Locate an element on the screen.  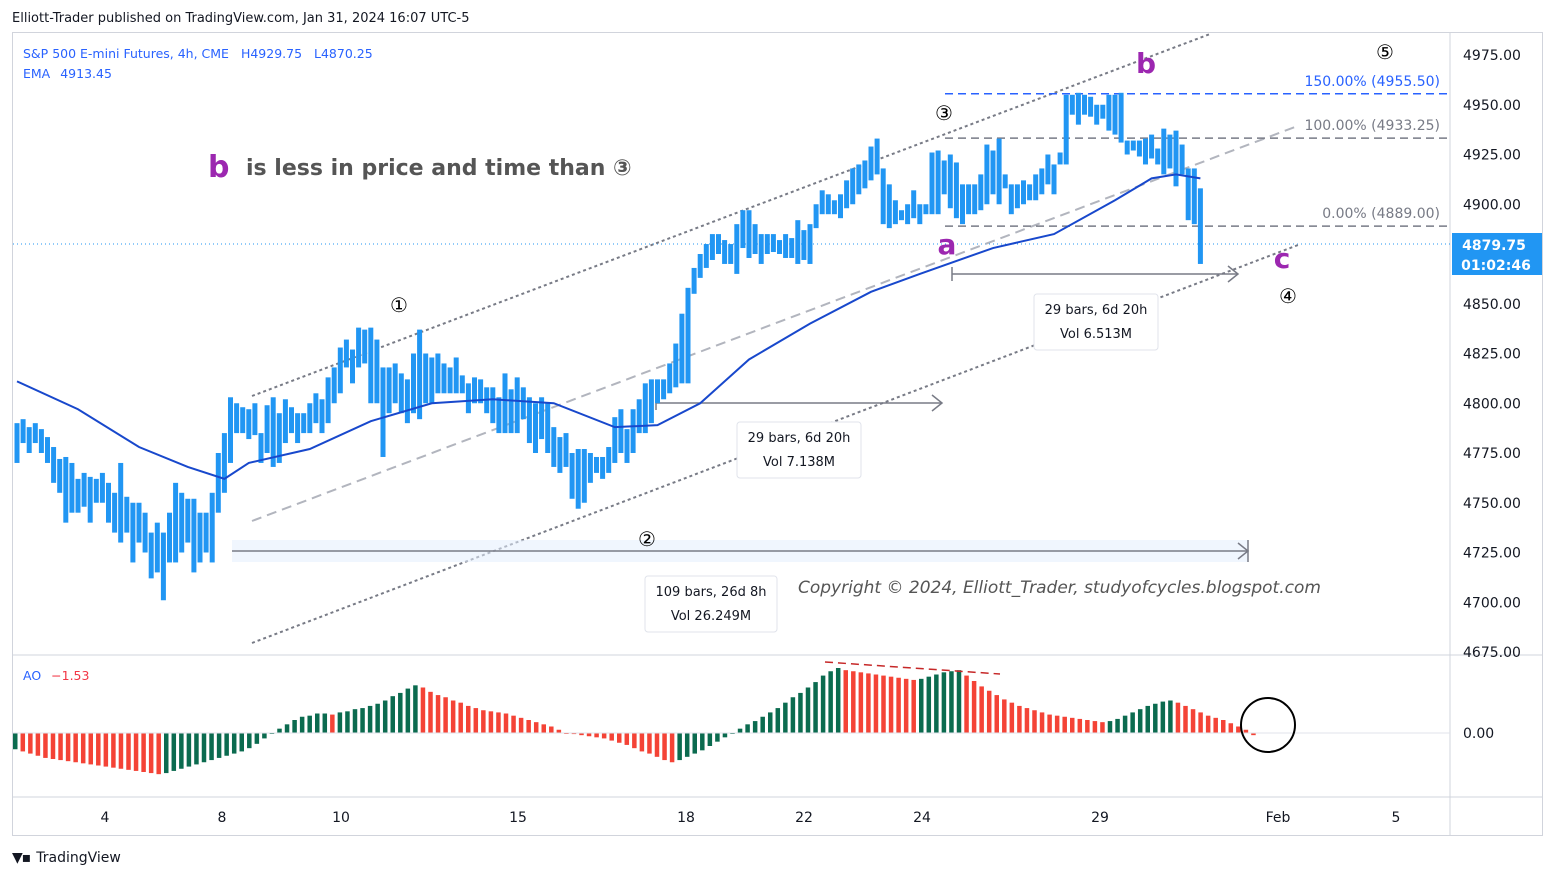
wave-5-label: ⑤ is located at coordinates (1385, 52).